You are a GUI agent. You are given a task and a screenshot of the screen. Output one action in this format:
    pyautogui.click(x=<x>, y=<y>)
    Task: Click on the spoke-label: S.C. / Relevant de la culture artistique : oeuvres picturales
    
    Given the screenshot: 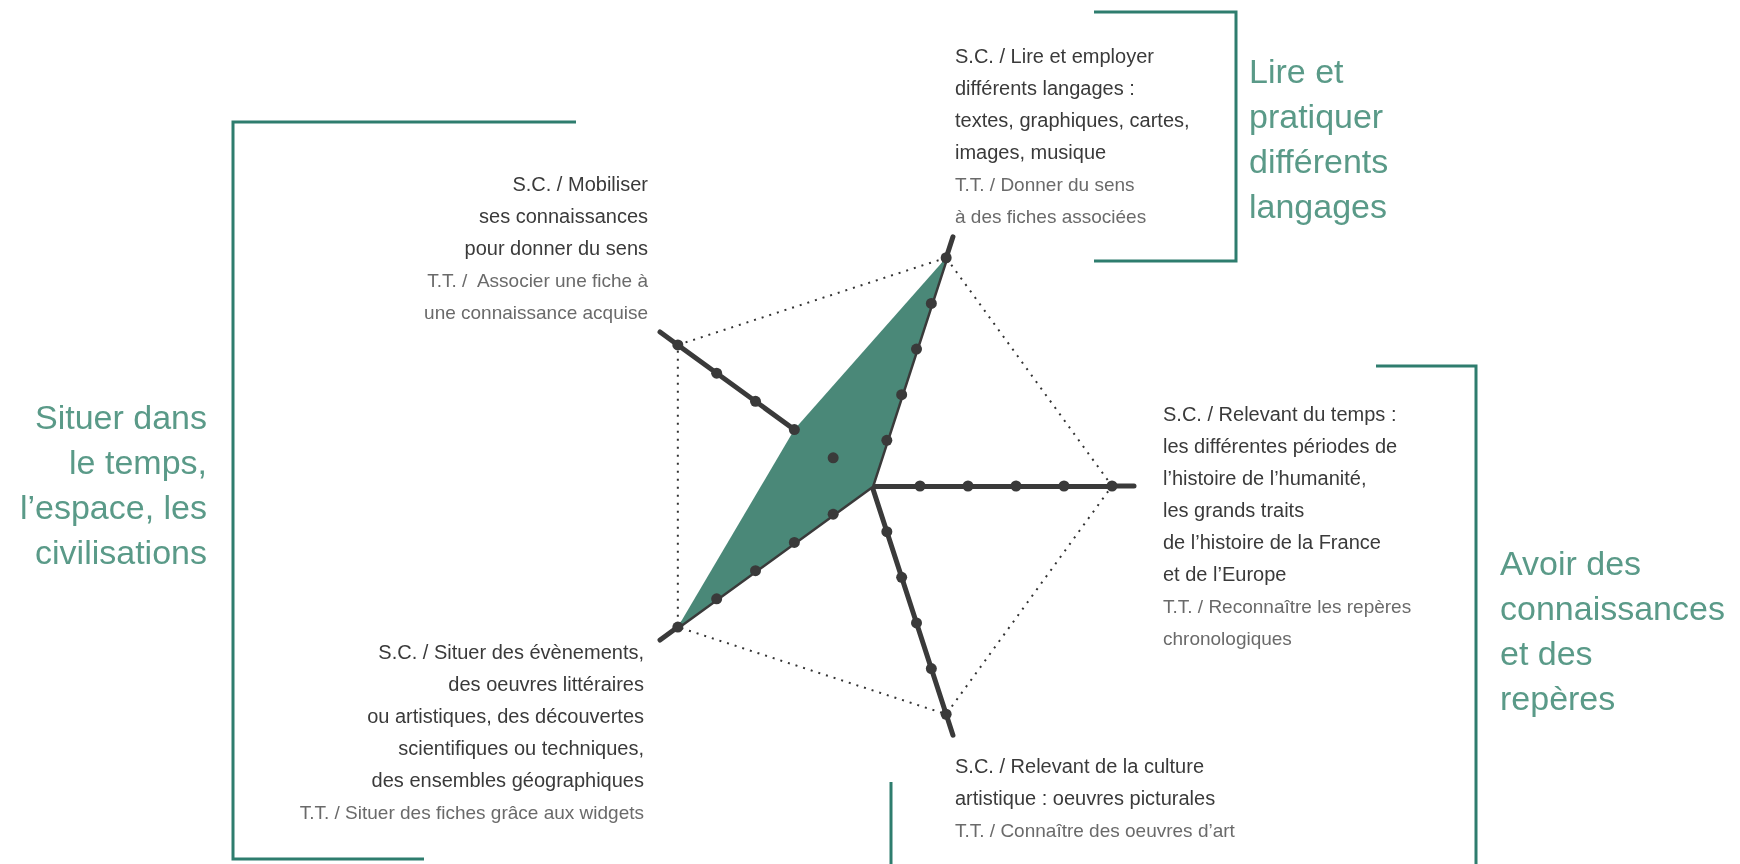 What is the action you would take?
    pyautogui.click(x=1085, y=782)
    